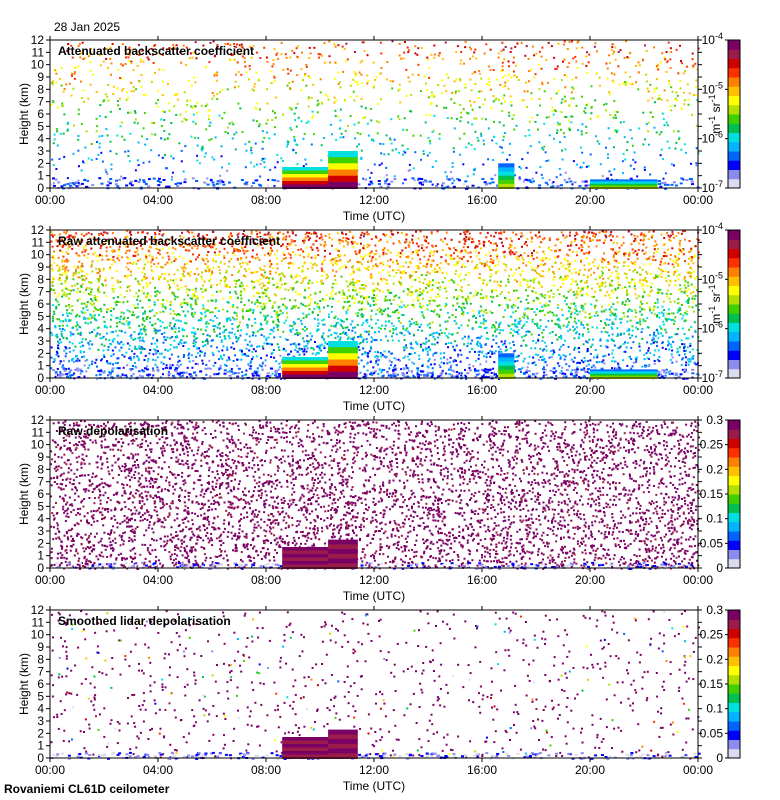  I want to click on colorbar-segment, so click(734, 137).